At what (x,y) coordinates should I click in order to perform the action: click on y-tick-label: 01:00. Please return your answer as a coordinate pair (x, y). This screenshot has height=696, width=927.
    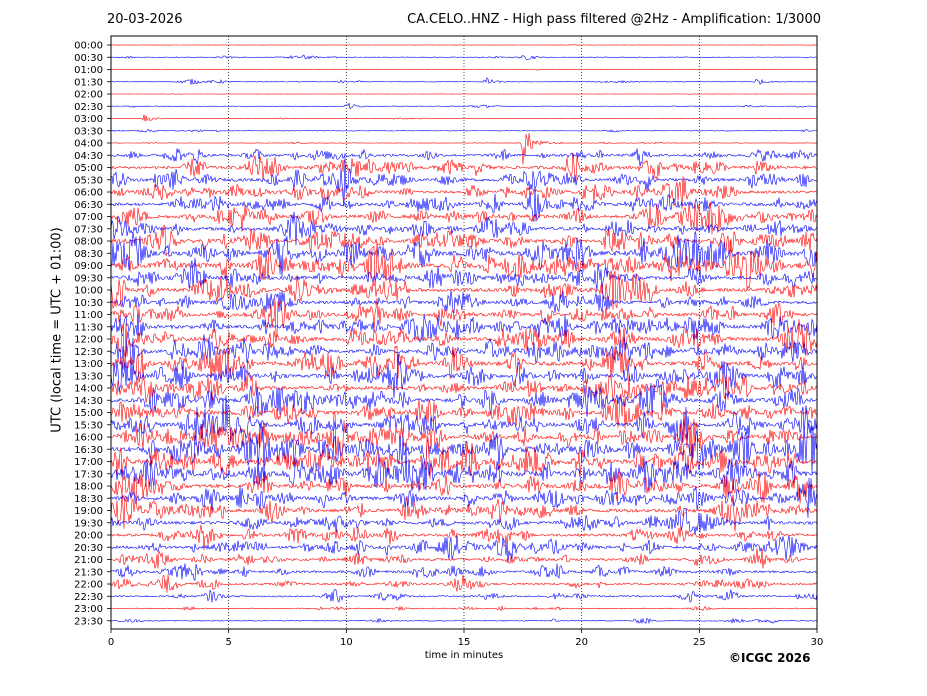
    Looking at the image, I should click on (88, 70).